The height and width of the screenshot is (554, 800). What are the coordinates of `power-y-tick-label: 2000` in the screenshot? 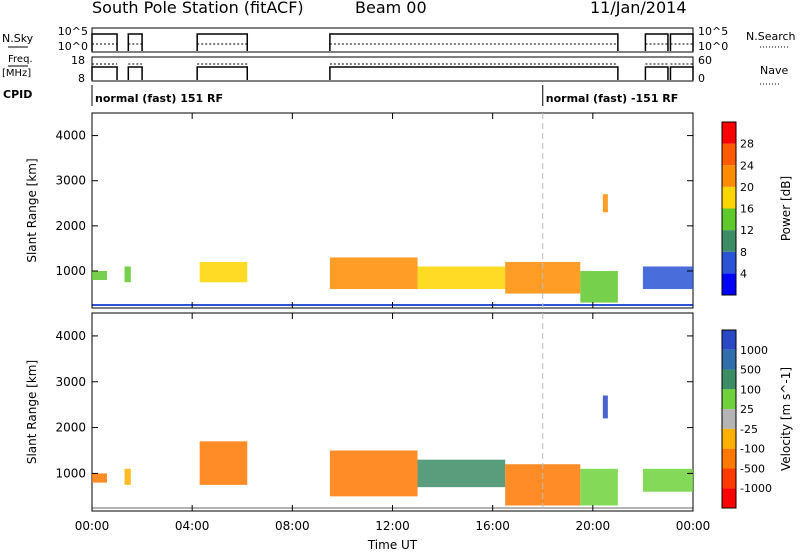 It's located at (70, 226).